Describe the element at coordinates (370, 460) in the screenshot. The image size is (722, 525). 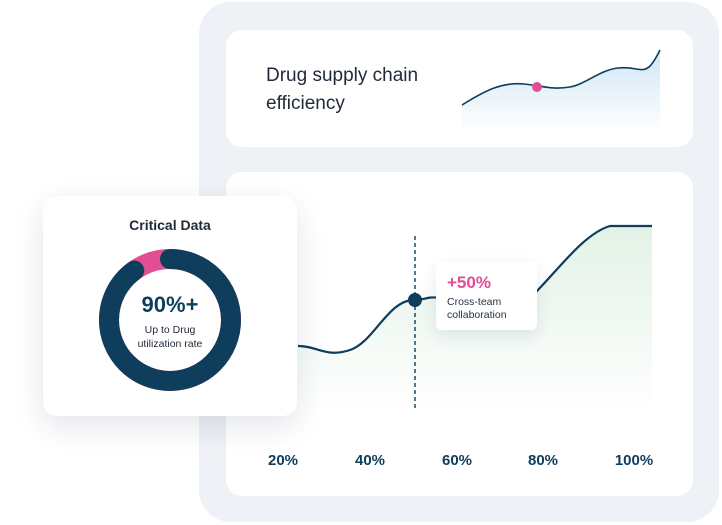
I see `x-tick-label: 40%` at that location.